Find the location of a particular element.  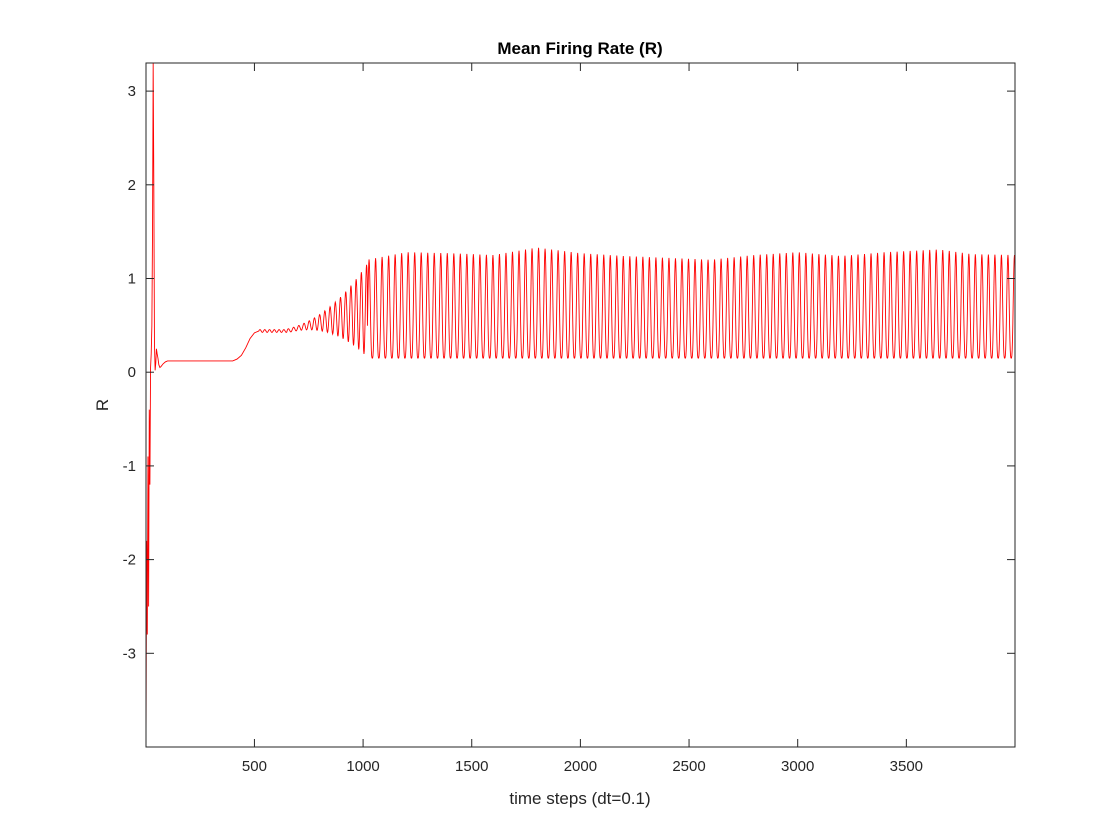

chart-title: Mean Firing Rate (R) is located at coordinates (579, 48).